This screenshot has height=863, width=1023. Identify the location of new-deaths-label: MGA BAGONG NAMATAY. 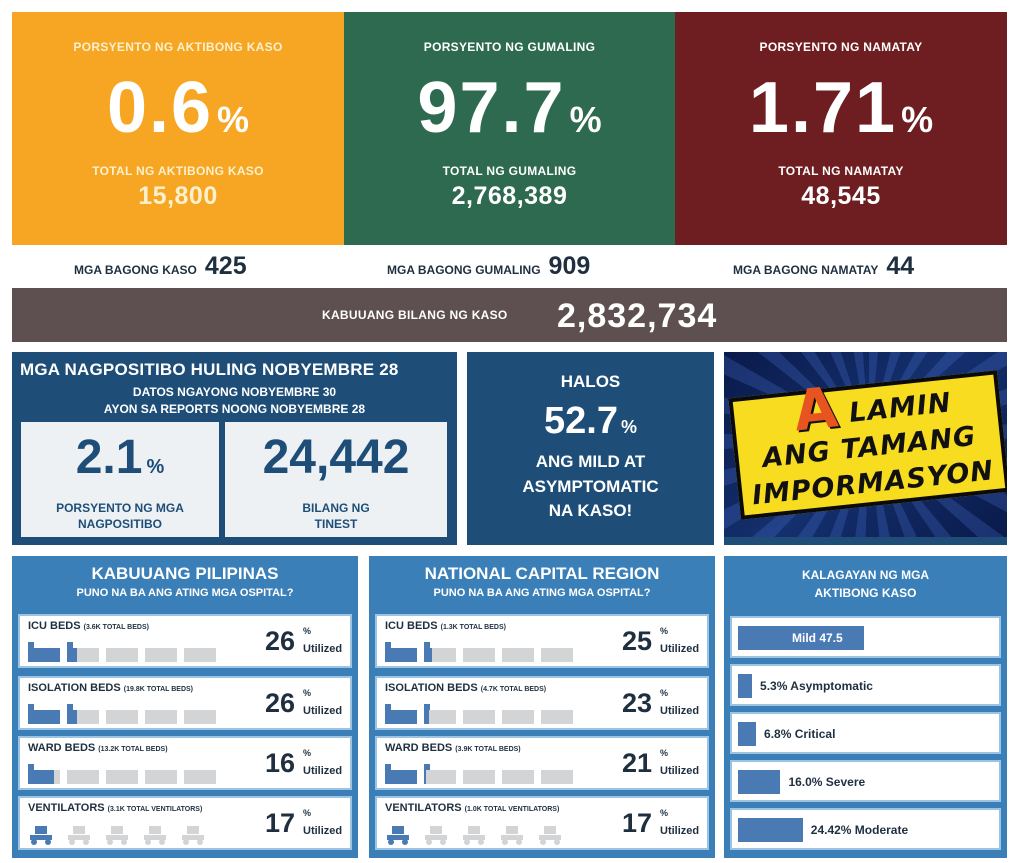
(806, 270).